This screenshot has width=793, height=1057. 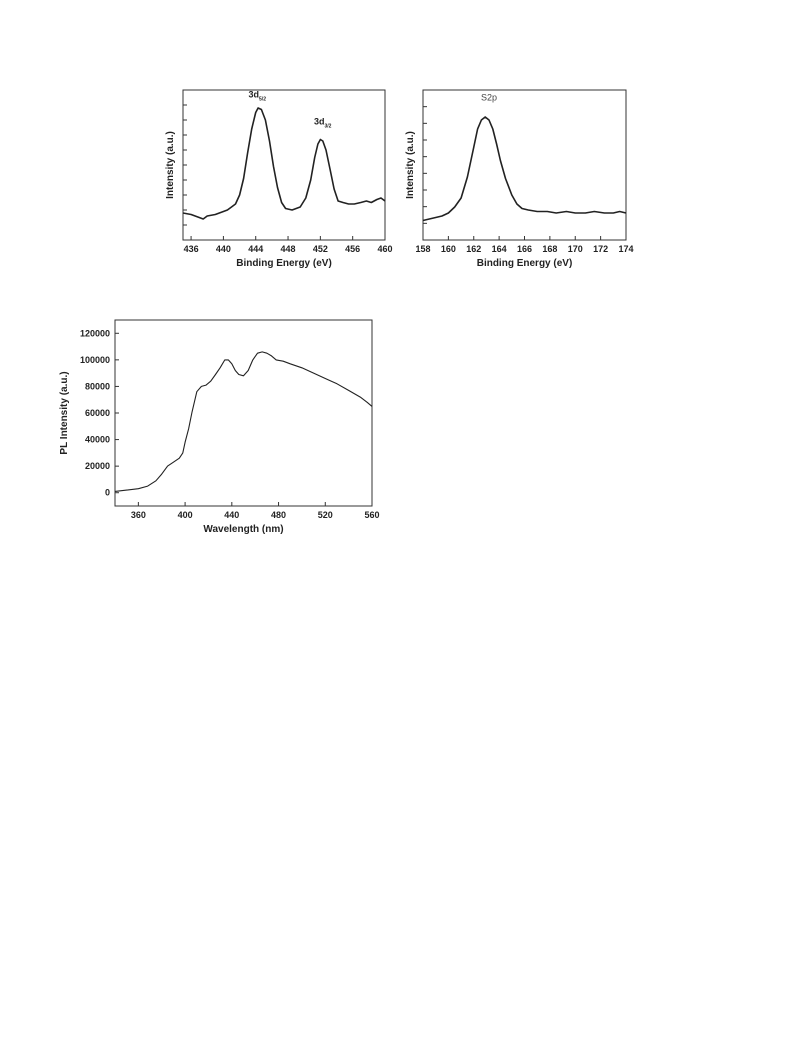 I want to click on y-axis-label: PL Intensity (a.u.), so click(x=64, y=412).